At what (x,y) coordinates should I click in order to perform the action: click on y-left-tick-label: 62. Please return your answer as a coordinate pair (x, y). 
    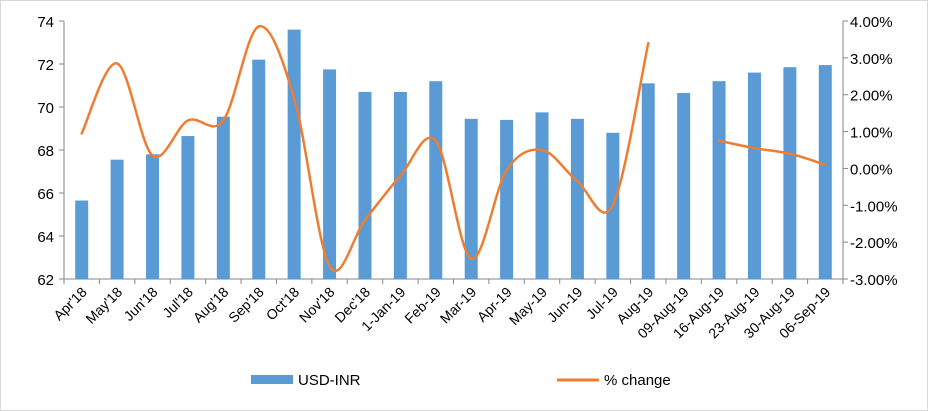
    Looking at the image, I should click on (45, 280).